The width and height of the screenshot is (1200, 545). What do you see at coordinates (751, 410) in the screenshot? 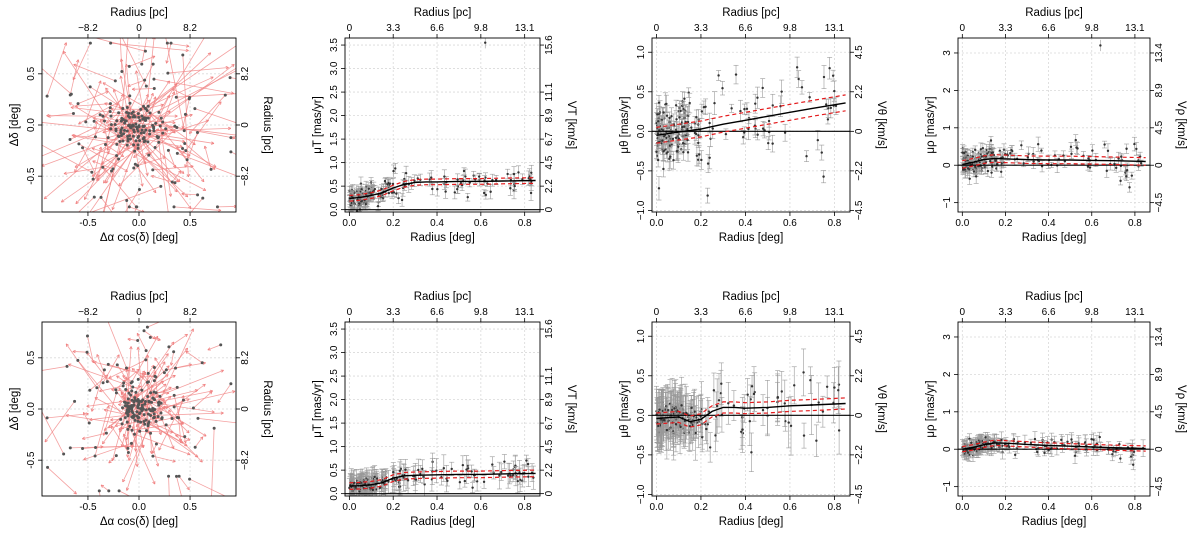
I see `row2-azimuthal-profile-plot-area` at bounding box center [751, 410].